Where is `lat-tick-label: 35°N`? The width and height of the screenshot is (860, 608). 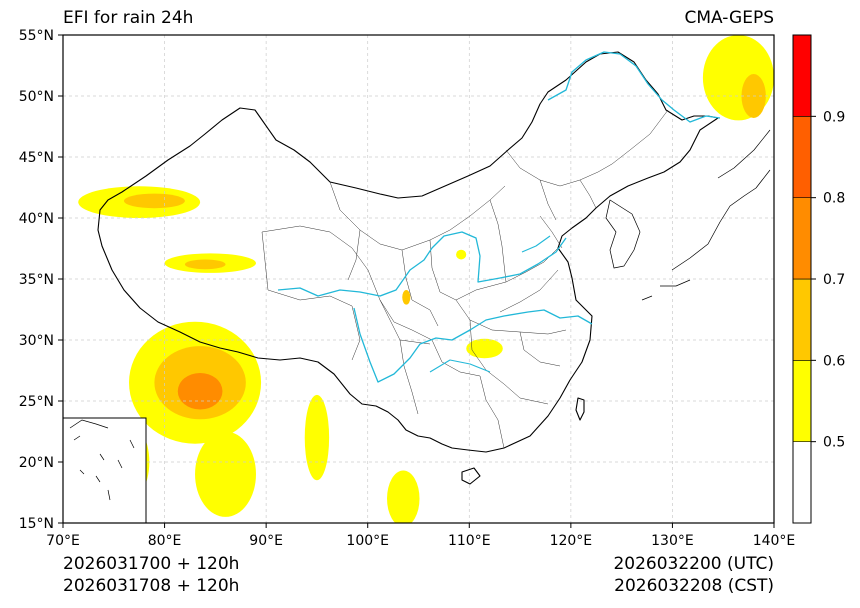
lat-tick-label: 35°N is located at coordinates (36, 280).